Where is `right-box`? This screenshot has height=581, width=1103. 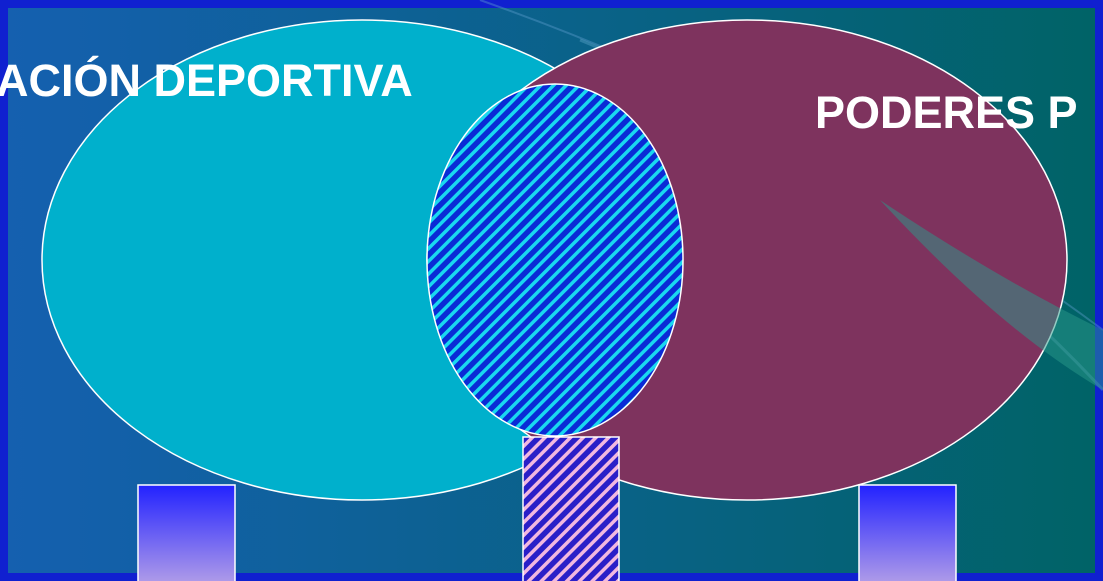
right-box is located at coordinates (907, 532).